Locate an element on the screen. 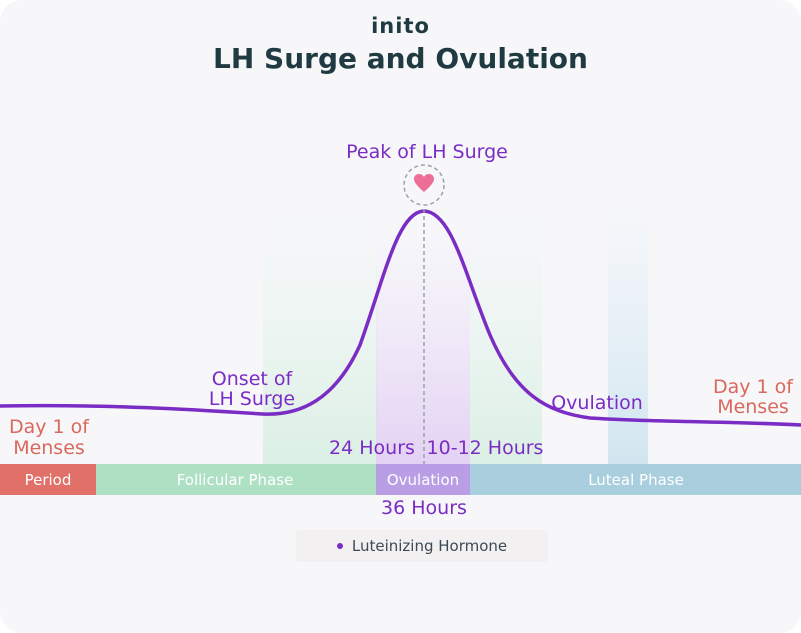 The width and height of the screenshot is (801, 633). phase-label-follicular: Follicular Phase is located at coordinates (235, 480).